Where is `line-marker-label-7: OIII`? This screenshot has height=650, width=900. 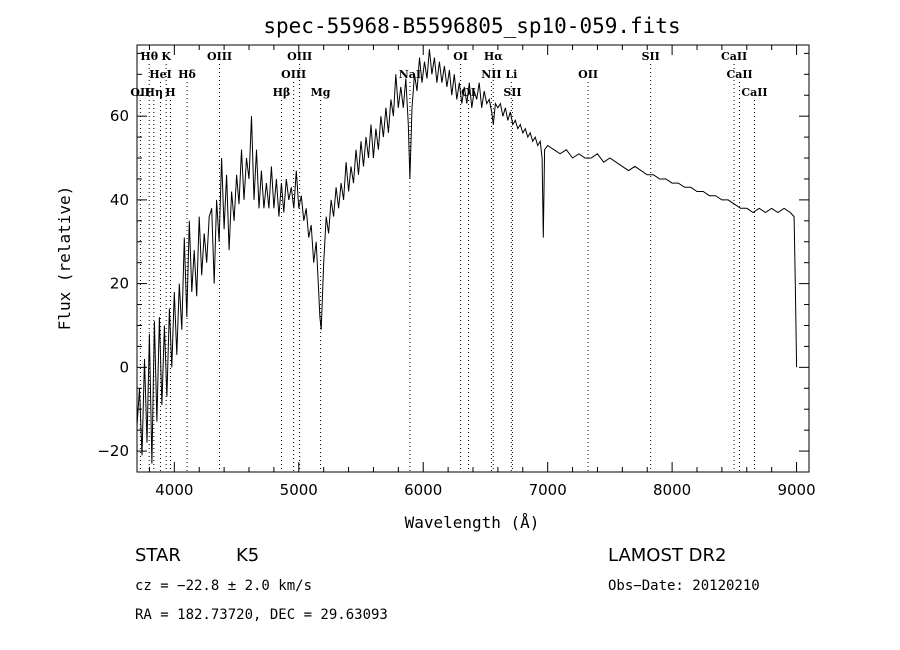
line-marker-label-7: OIII is located at coordinates (219, 56).